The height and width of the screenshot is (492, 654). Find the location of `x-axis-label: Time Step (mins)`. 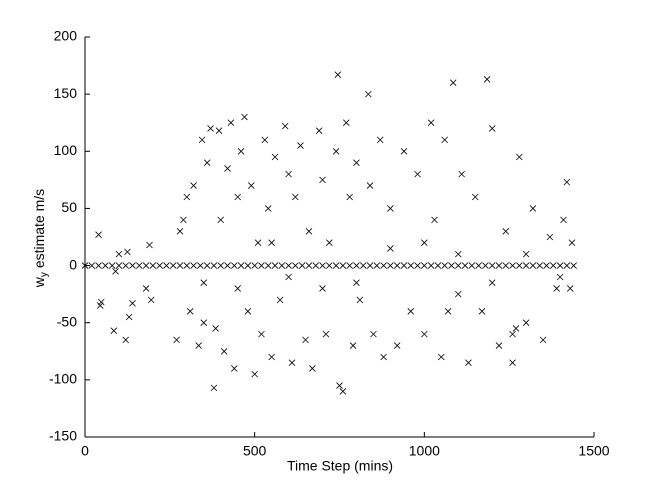

x-axis-label: Time Step (mins) is located at coordinates (340, 466).